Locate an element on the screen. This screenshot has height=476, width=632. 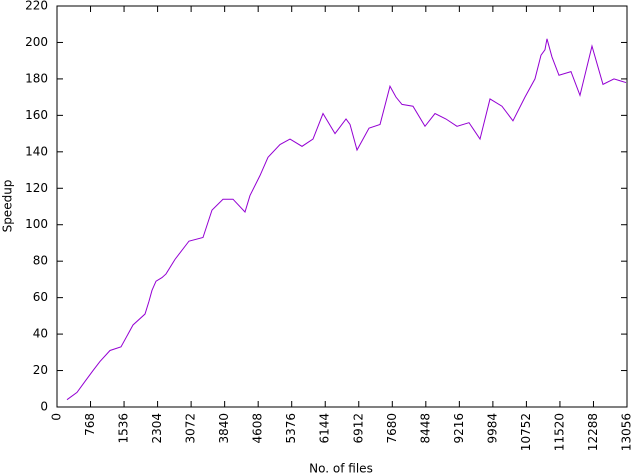
x-tick-label: 9984 is located at coordinates (492, 428).